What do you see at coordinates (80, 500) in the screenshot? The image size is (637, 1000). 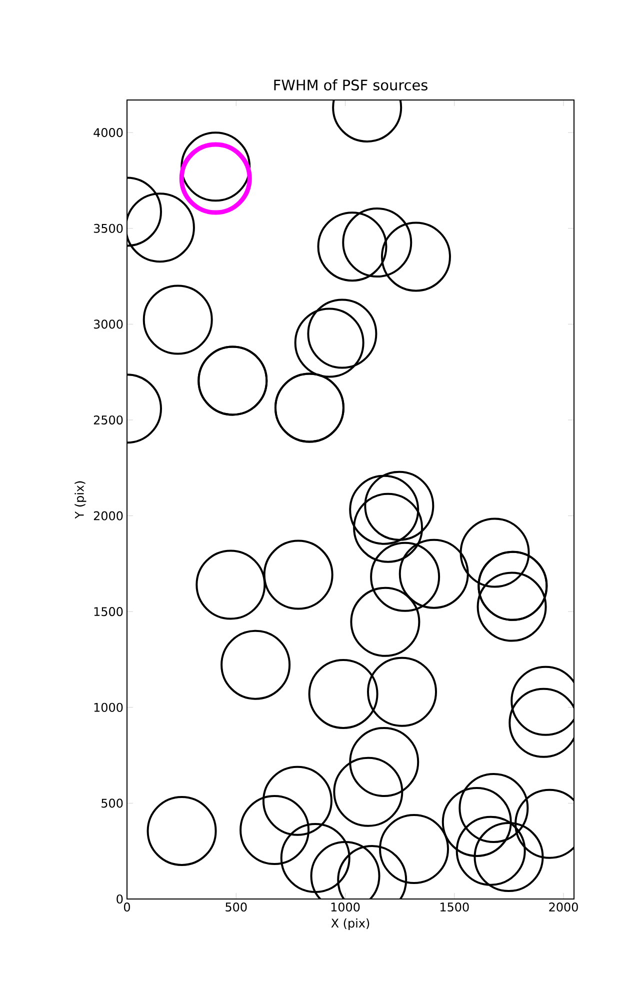 I see `y-axis-title: Y (pix)` at bounding box center [80, 500].